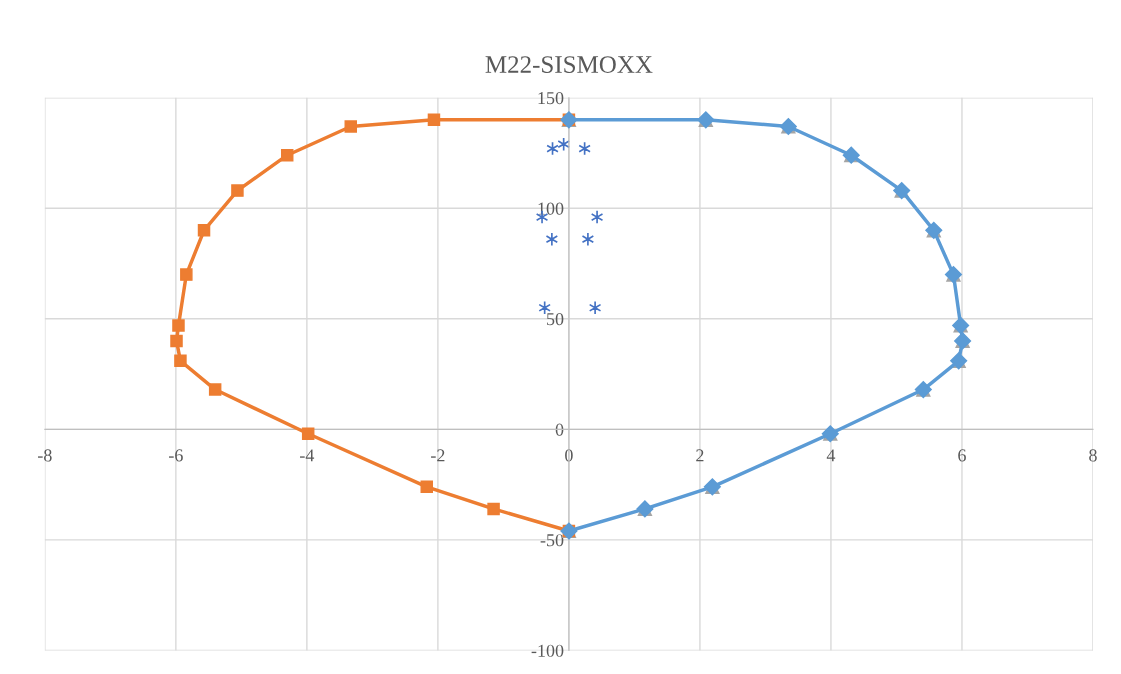 The width and height of the screenshot is (1121, 674). Describe the element at coordinates (176, 455) in the screenshot. I see `x-tick-label: -6` at that location.